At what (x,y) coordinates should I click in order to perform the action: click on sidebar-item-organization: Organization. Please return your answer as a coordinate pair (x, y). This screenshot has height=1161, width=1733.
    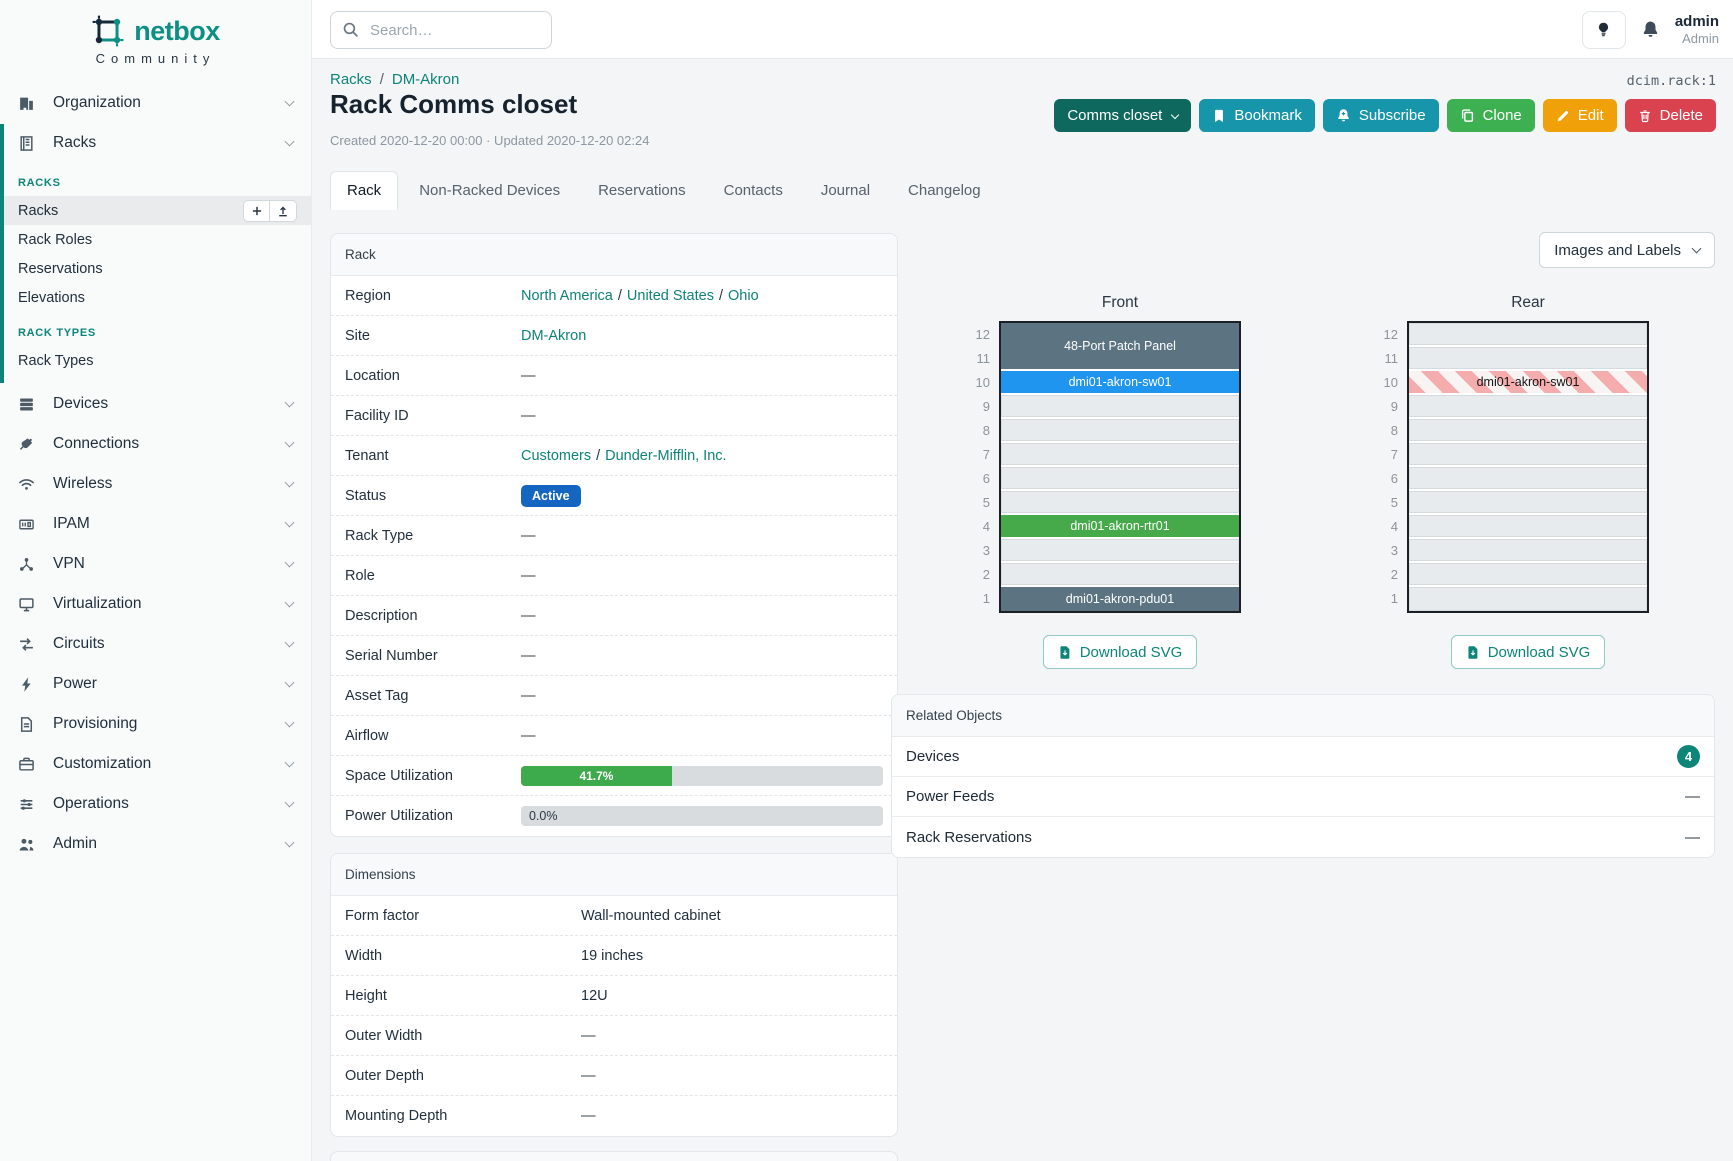
    Looking at the image, I should click on (155, 103).